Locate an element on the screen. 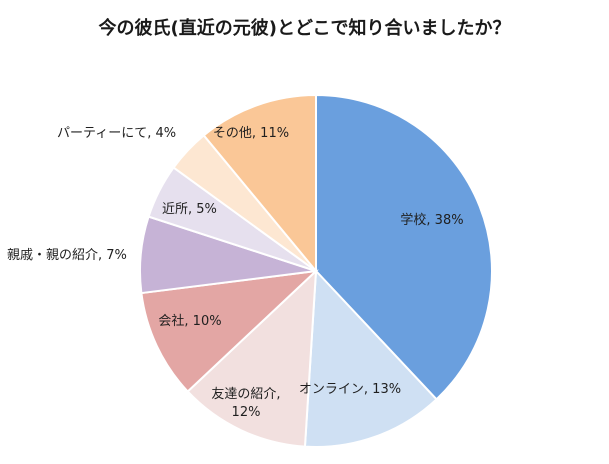 This screenshot has height=464, width=609. slice-label: オンライン, 13% is located at coordinates (350, 389).